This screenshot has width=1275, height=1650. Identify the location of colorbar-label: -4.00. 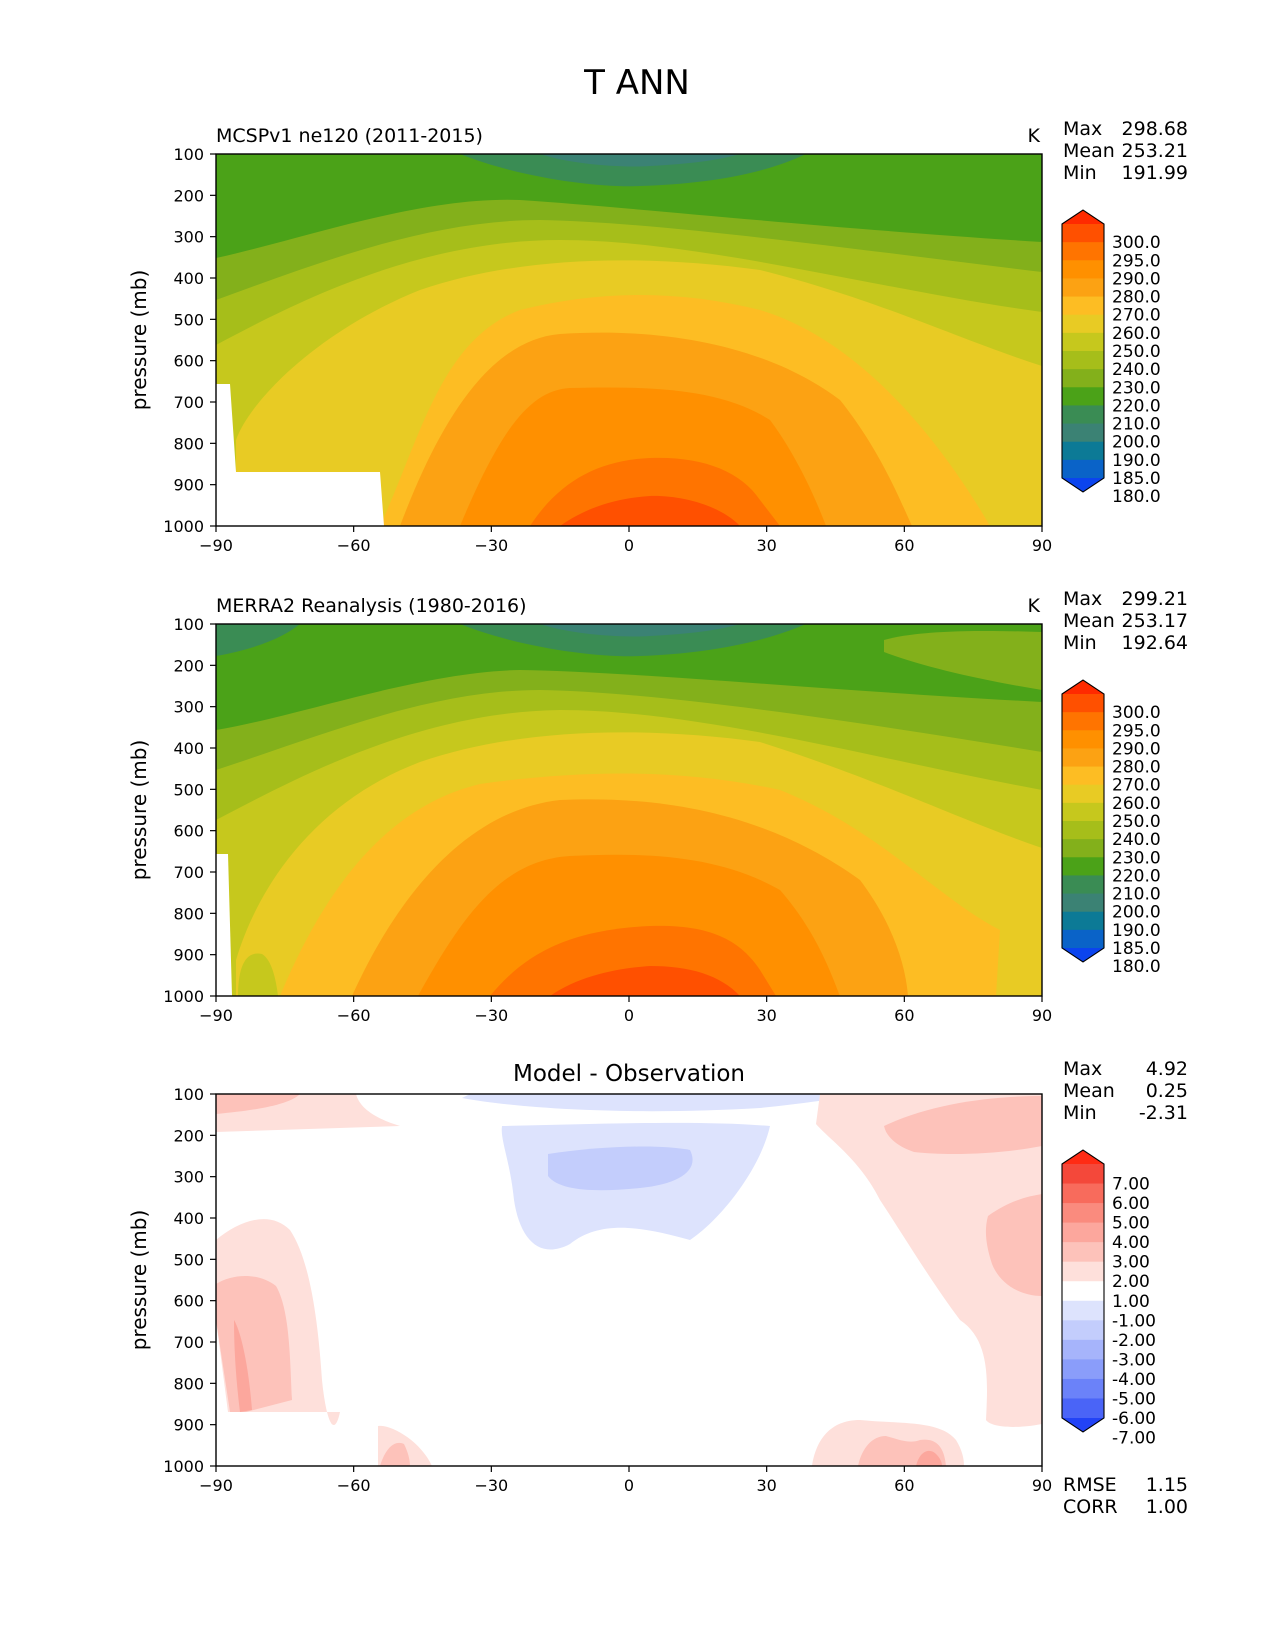
(1134, 1380).